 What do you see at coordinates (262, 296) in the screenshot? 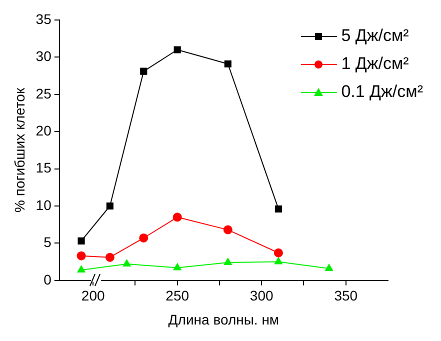
I see `x-tick-label: 300` at bounding box center [262, 296].